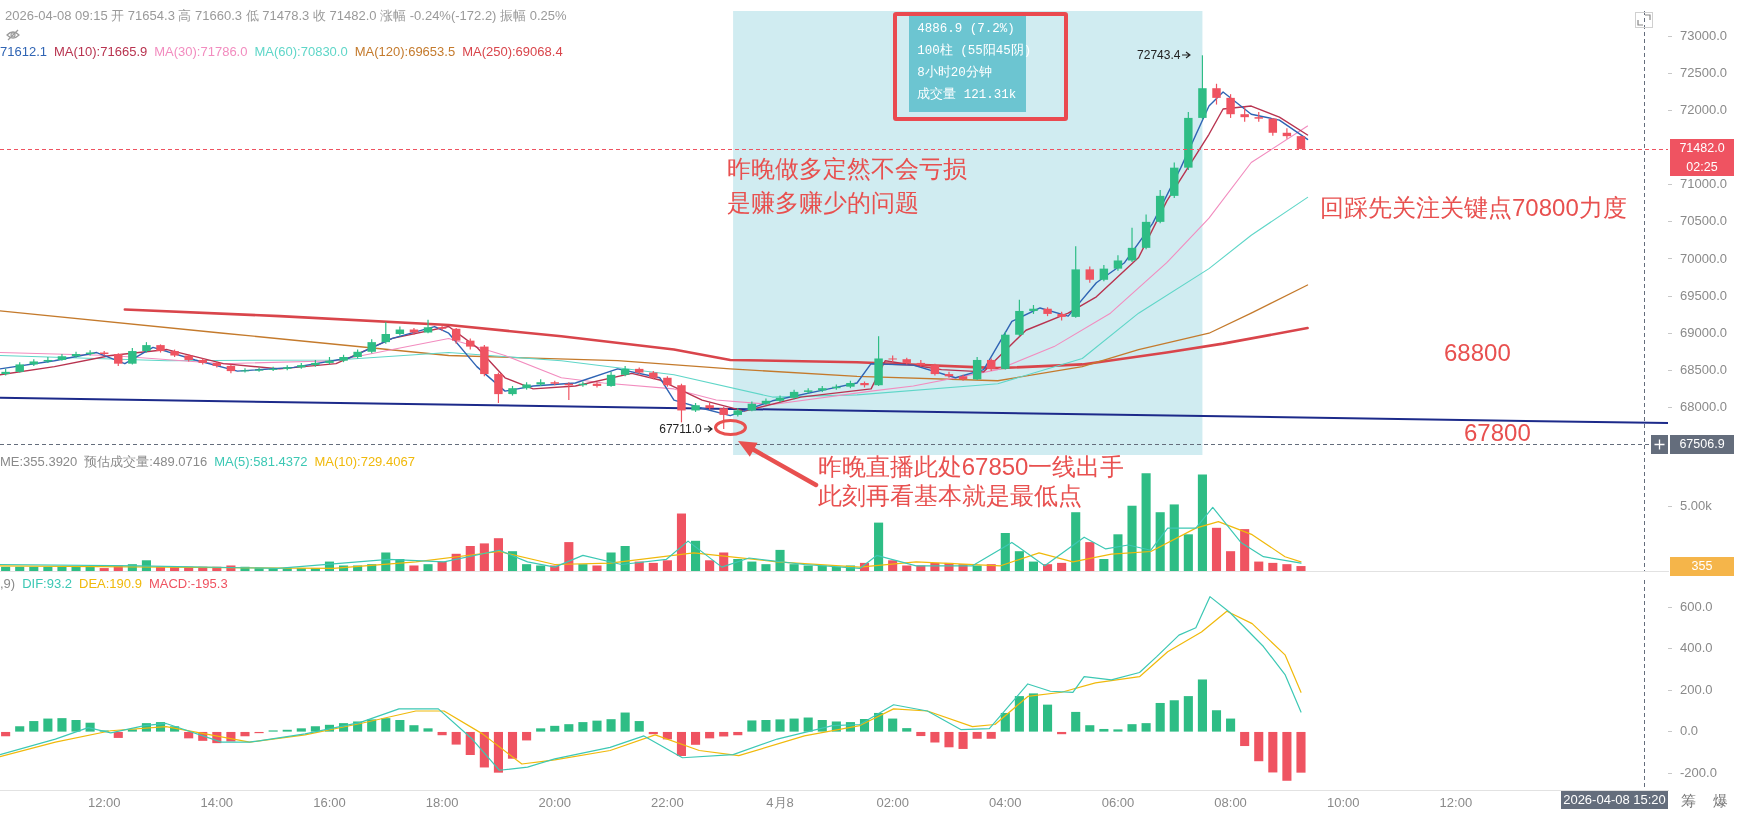  What do you see at coordinates (1614, 800) in the screenshot?
I see `text: 2026-04-08 15:20` at bounding box center [1614, 800].